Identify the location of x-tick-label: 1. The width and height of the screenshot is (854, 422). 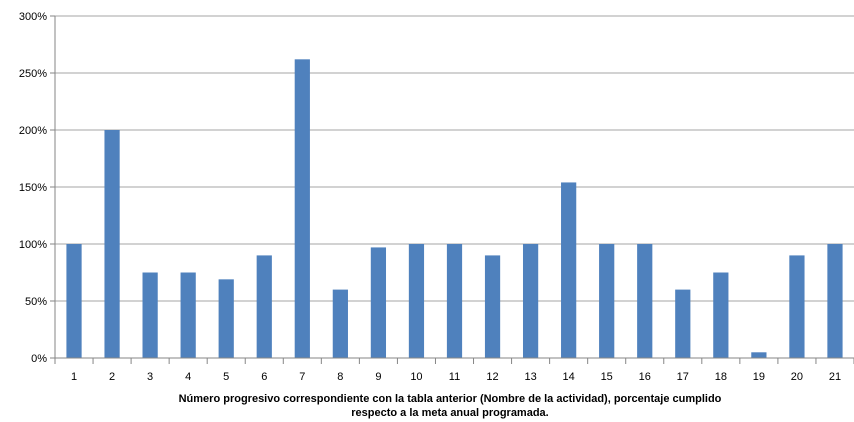
(74, 377).